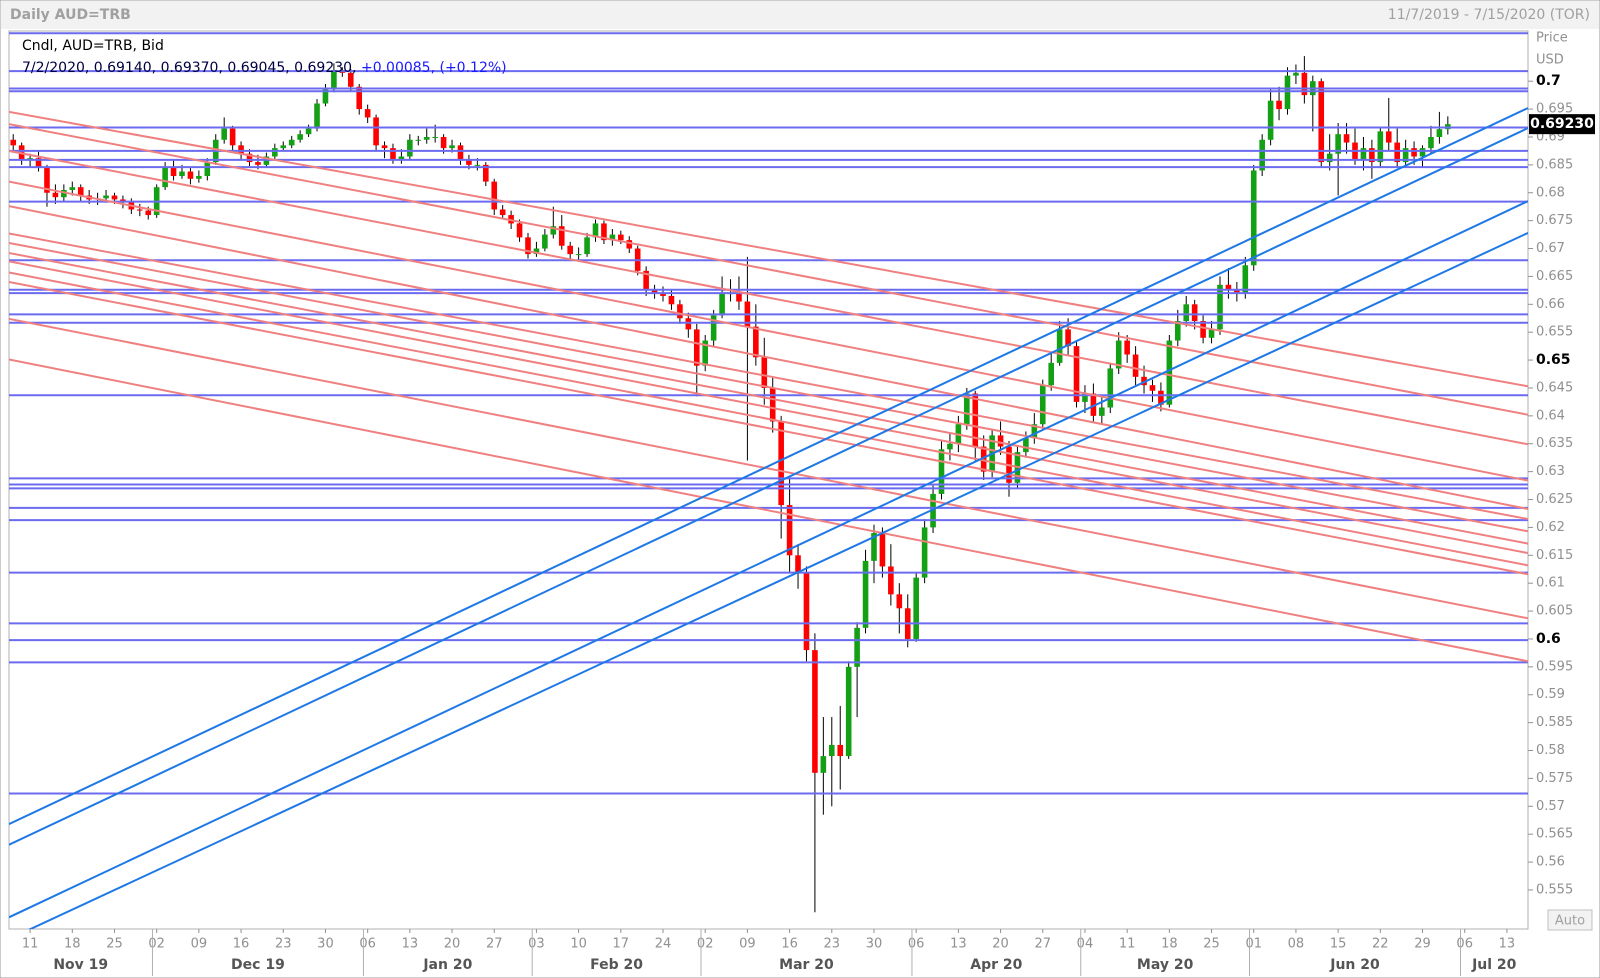 The height and width of the screenshot is (978, 1600). I want to click on scale-mode-button, so click(1570, 920).